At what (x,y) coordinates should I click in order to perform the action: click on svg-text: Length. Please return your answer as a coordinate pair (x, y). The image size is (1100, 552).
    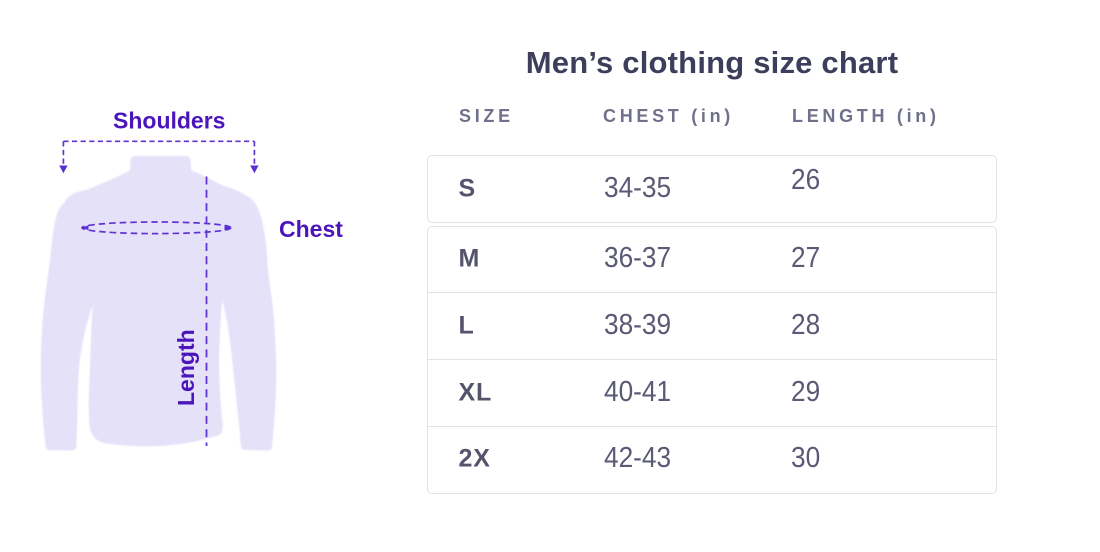
    Looking at the image, I should click on (186, 367).